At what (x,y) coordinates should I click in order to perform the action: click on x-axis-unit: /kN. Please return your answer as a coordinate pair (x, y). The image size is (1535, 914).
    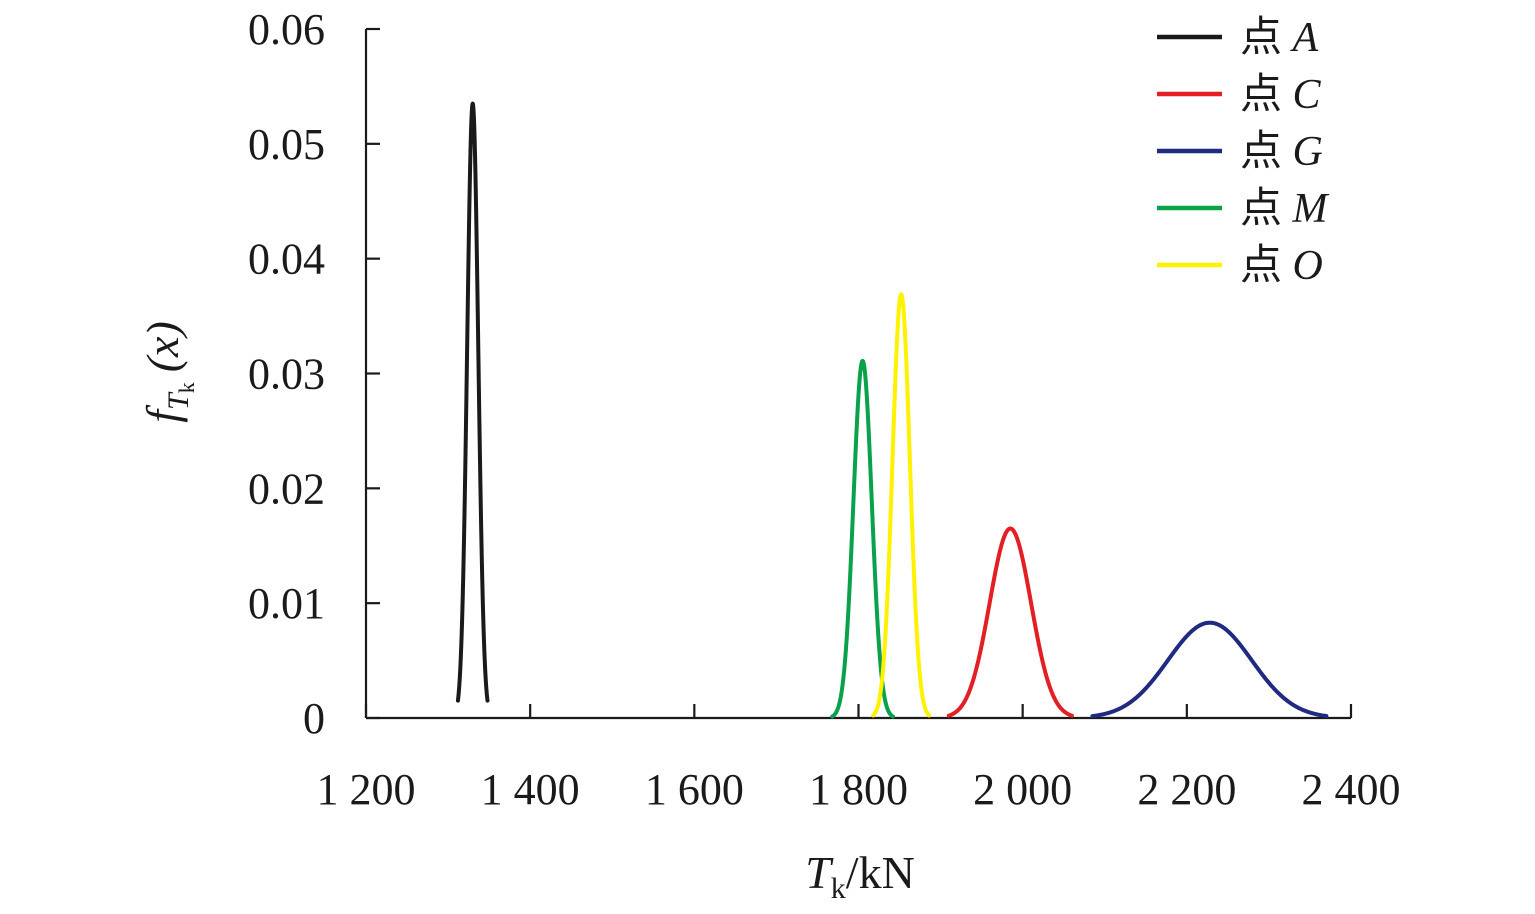
    Looking at the image, I should click on (880, 872).